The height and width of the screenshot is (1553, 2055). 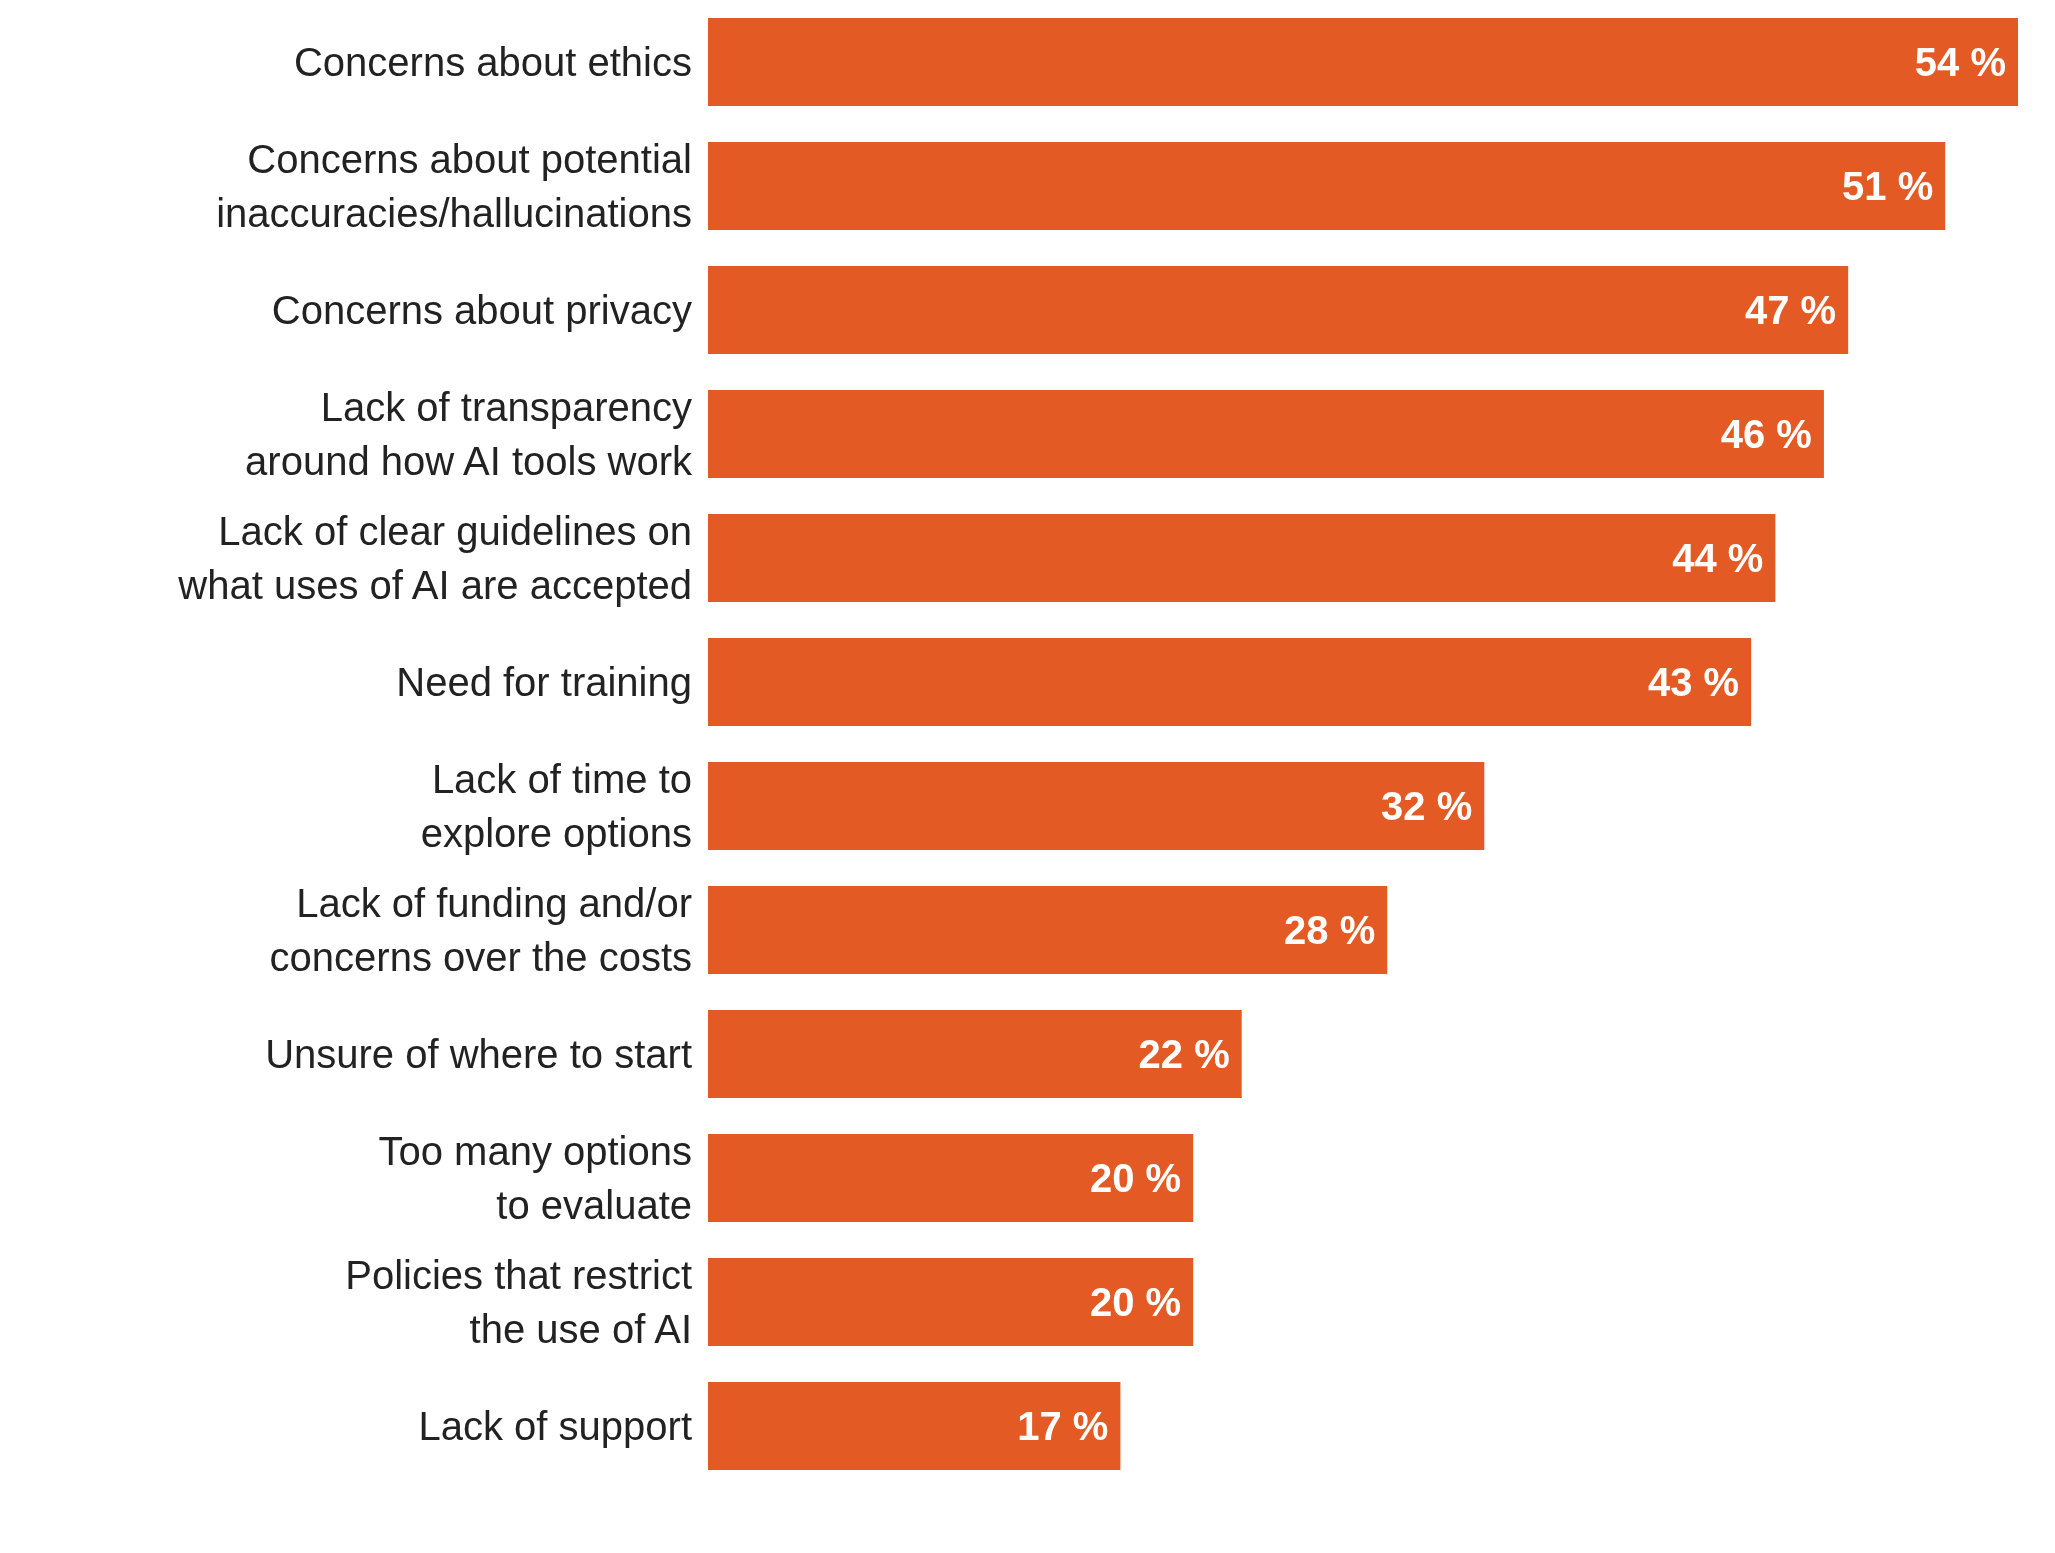 What do you see at coordinates (480, 930) in the screenshot?
I see `y-tick-label: Lack of funding and/or concerns over the costs` at bounding box center [480, 930].